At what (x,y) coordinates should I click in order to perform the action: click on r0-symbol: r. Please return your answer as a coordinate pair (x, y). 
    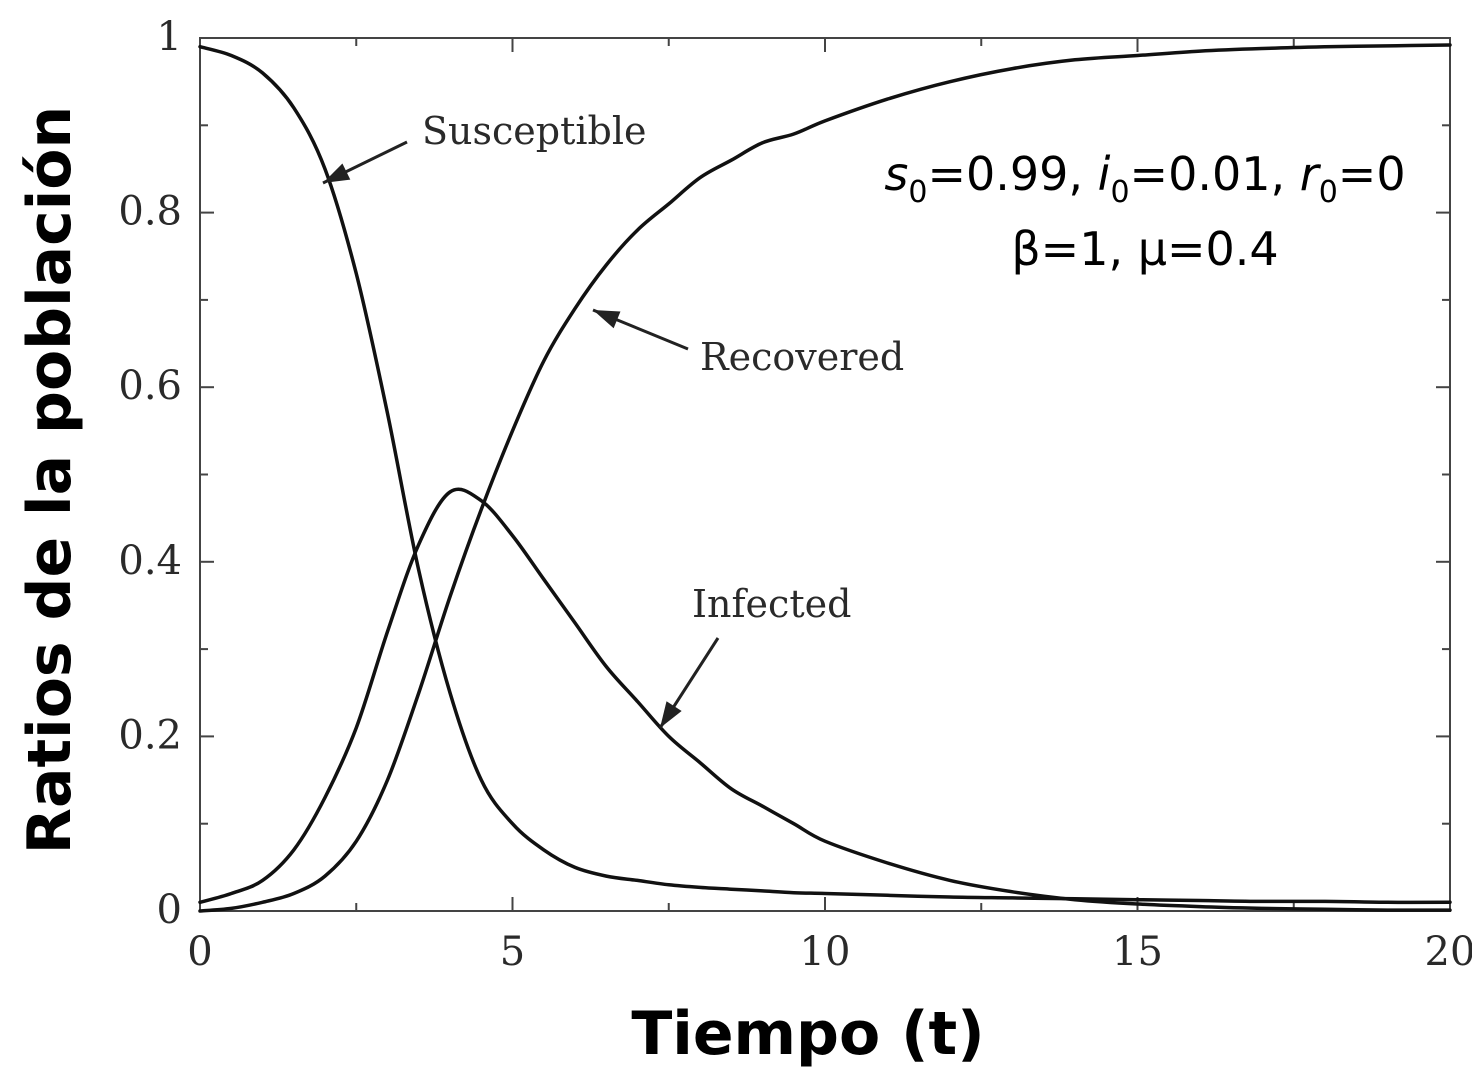
    Looking at the image, I should click on (1311, 174).